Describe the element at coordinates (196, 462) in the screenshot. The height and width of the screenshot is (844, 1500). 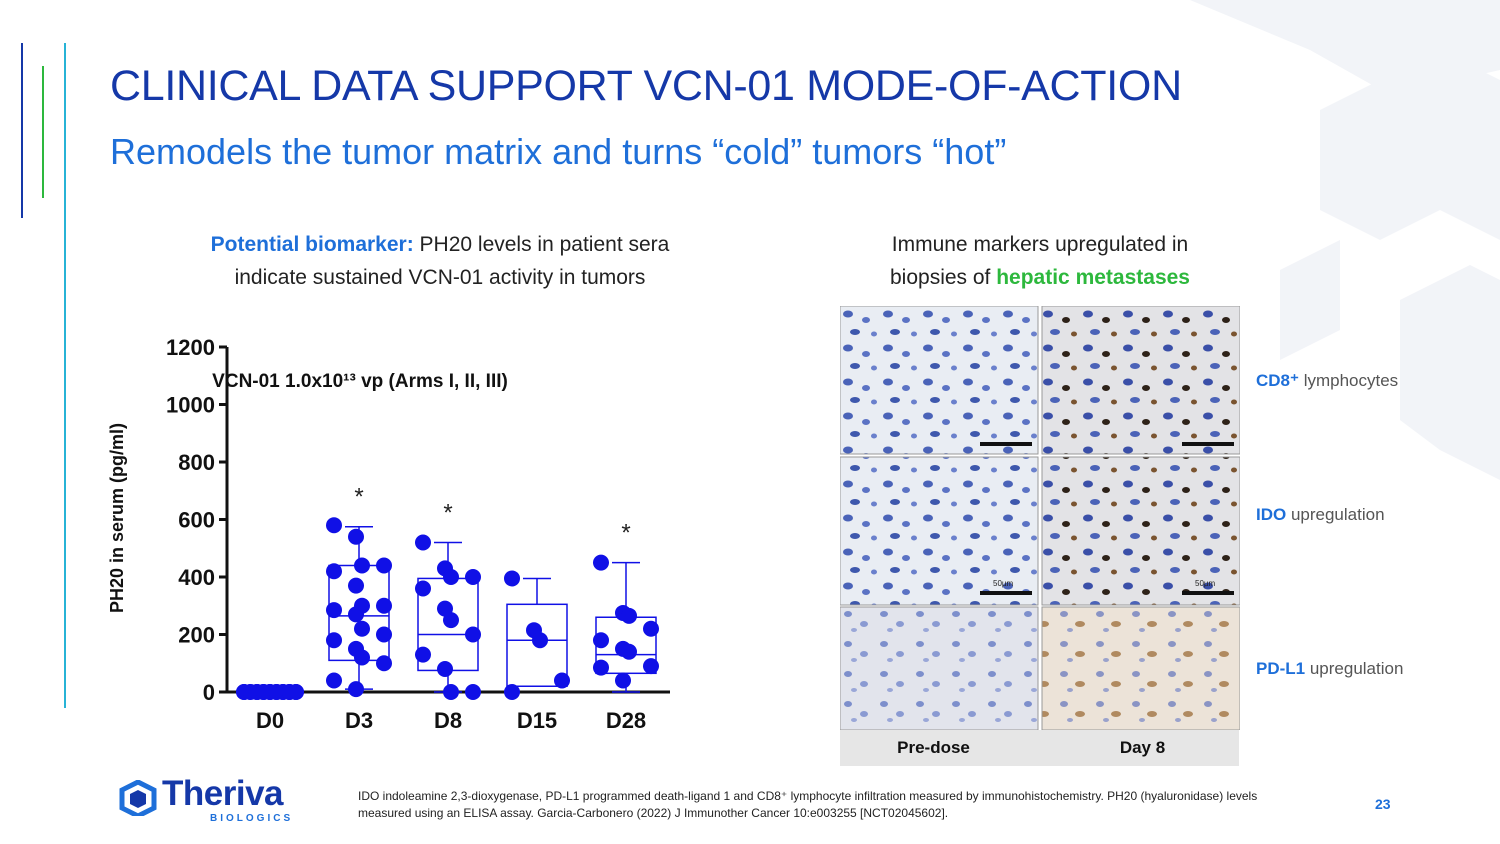
I see `y-tick-label: 800` at that location.